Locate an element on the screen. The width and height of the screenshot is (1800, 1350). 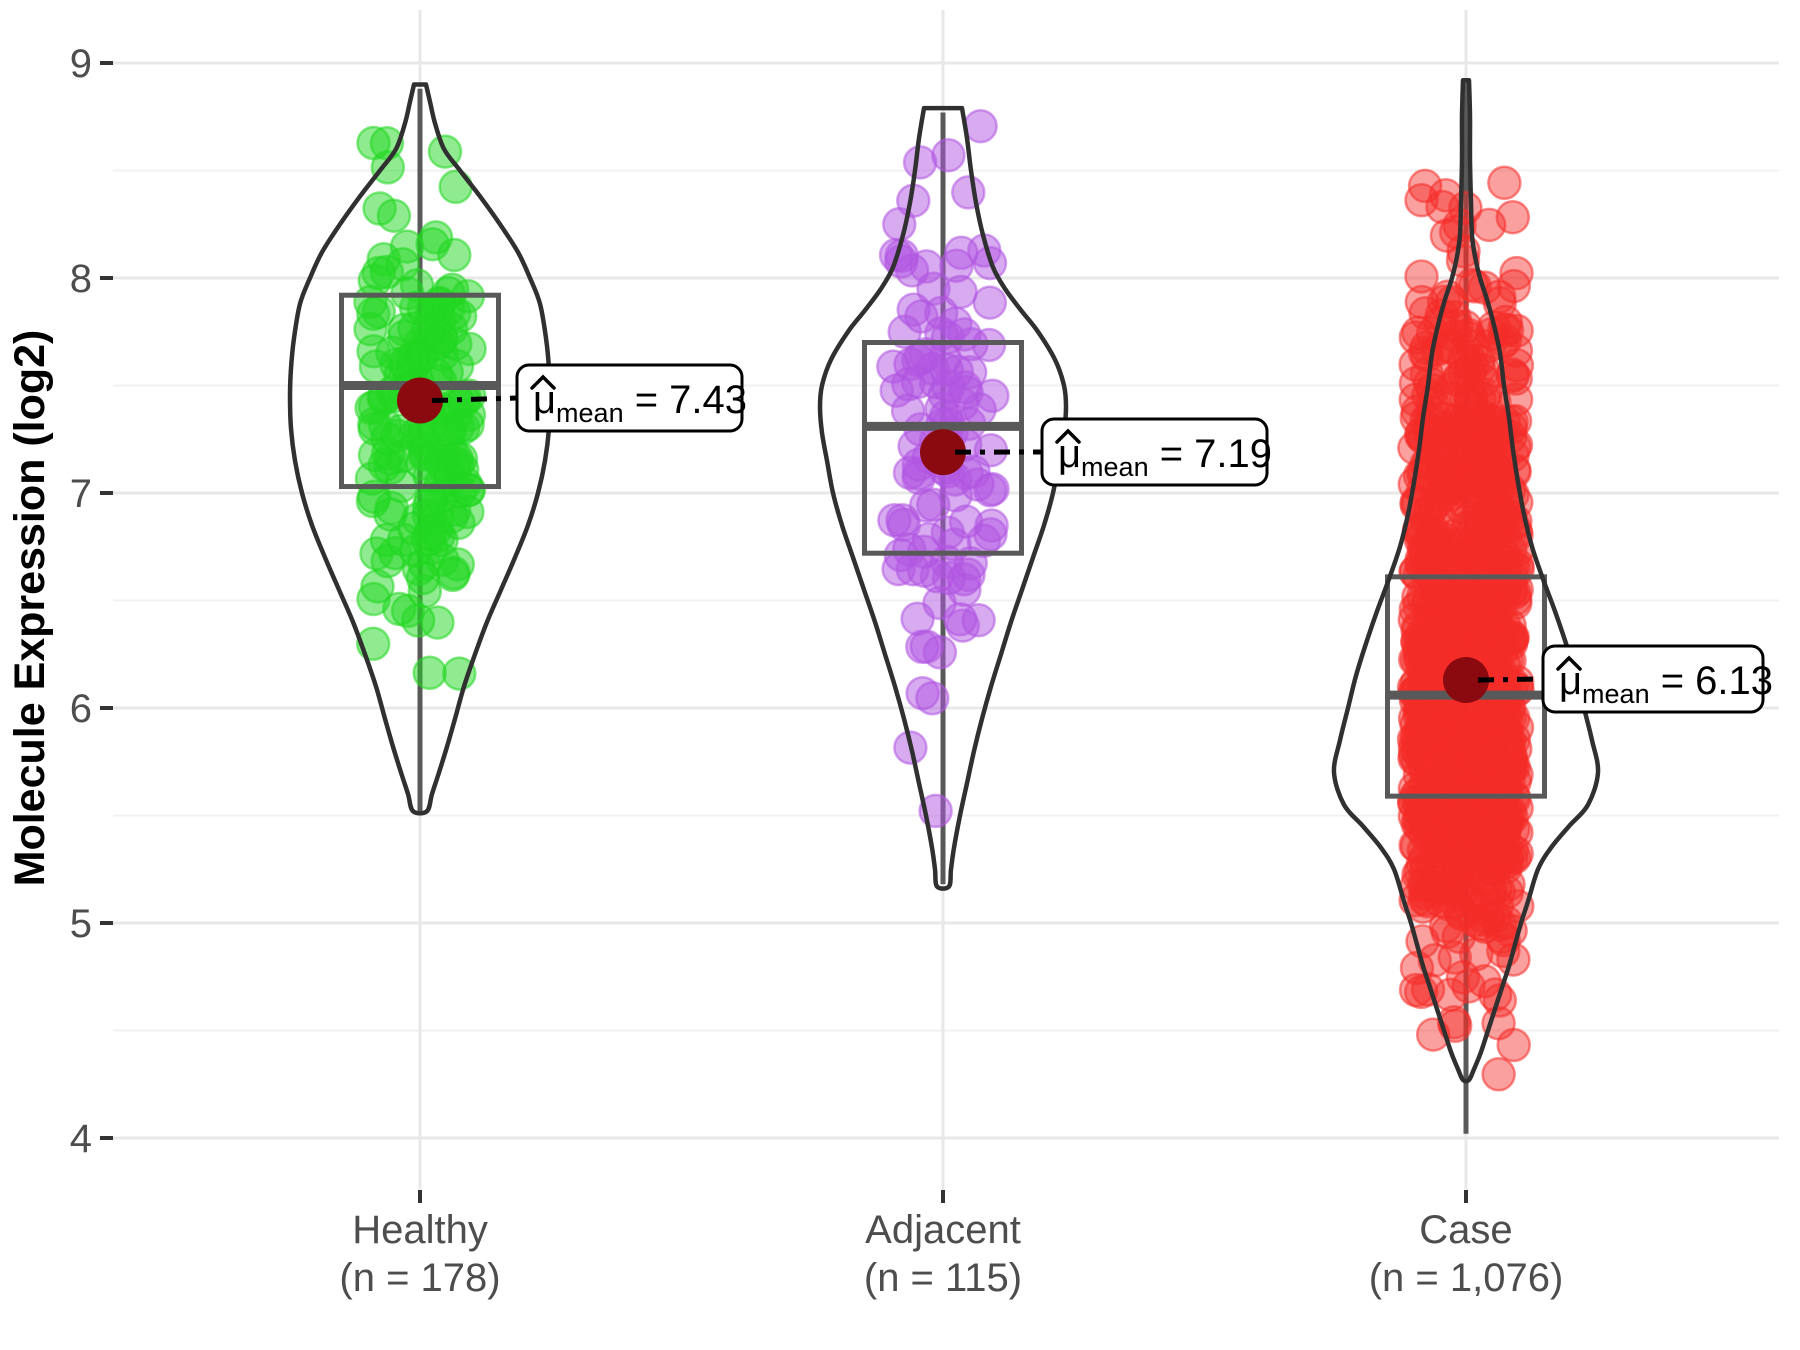
annotation-connector-line is located at coordinates (1510, 679).